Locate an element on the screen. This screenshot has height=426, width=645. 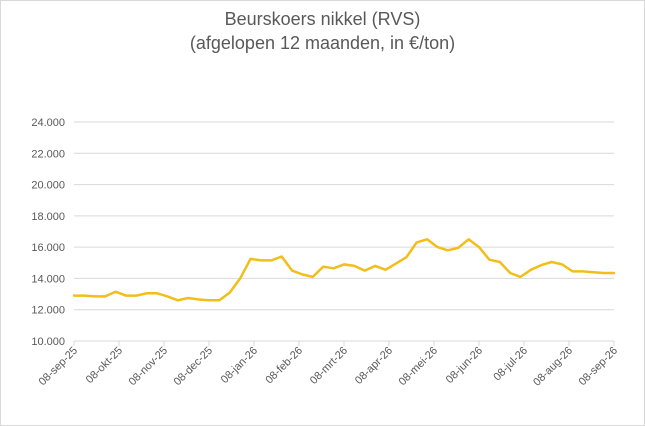
x-tick-label: 08-mei-26 is located at coordinates (419, 367).